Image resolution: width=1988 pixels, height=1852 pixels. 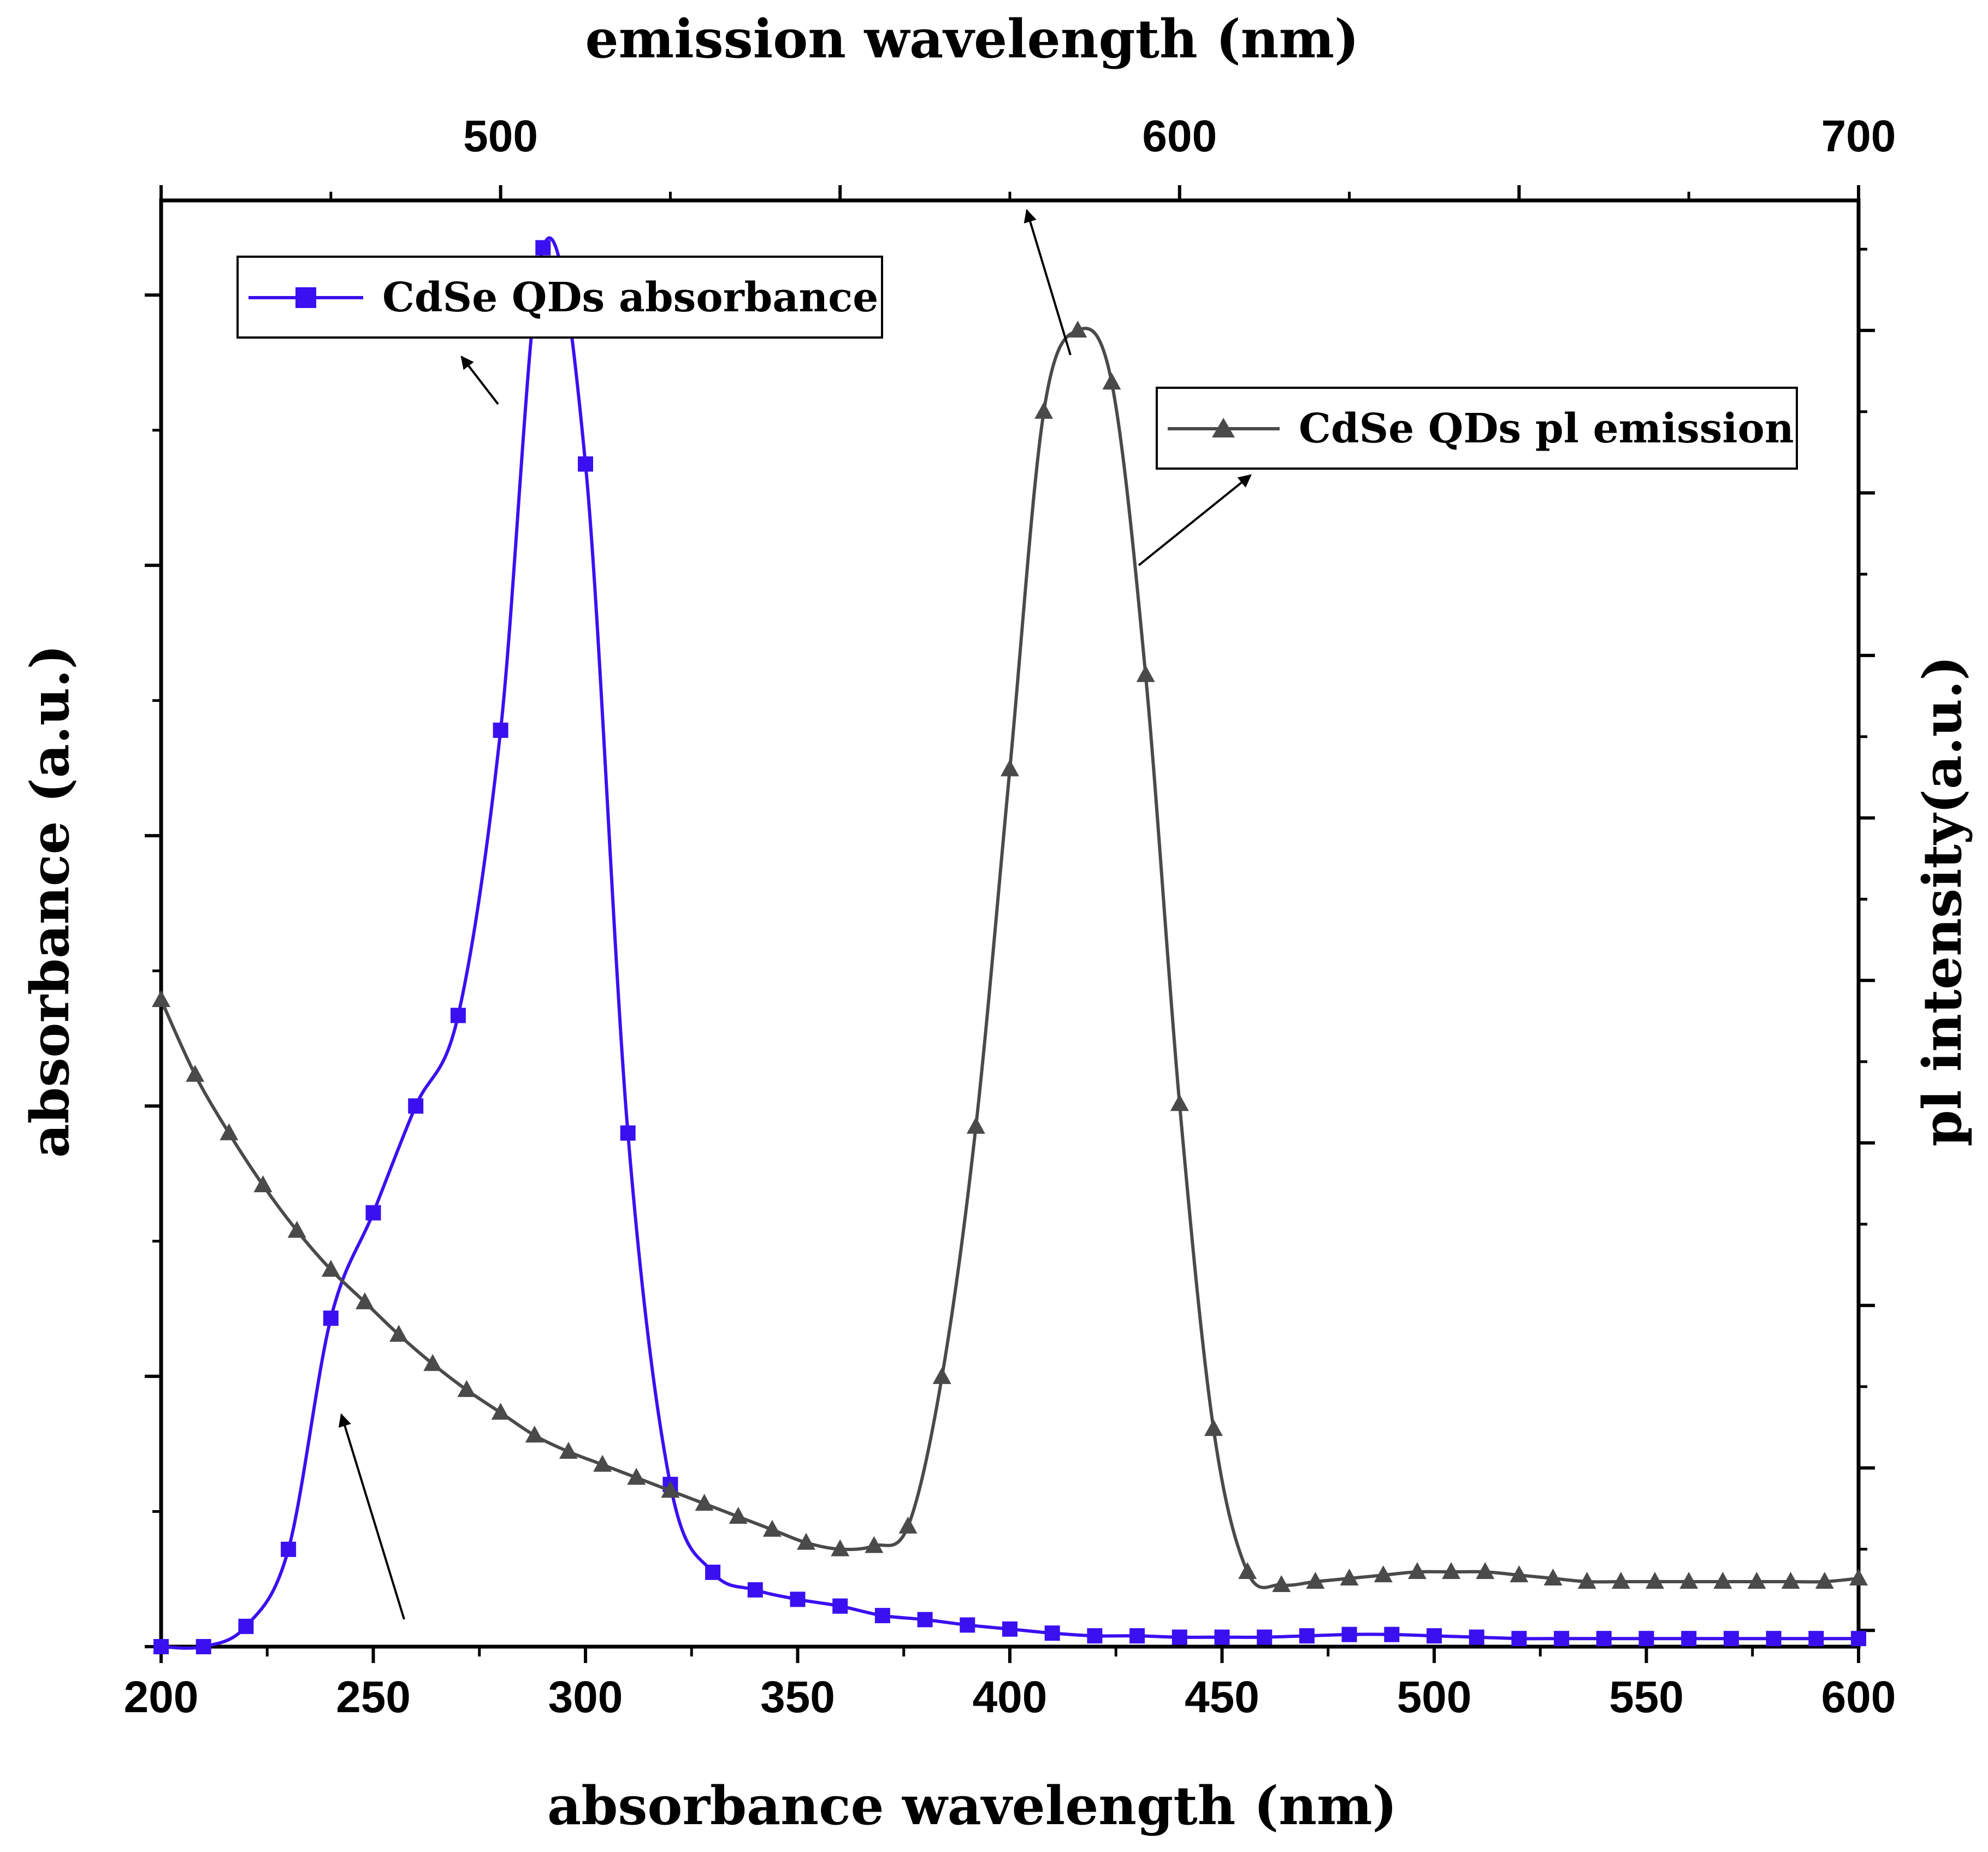 I want to click on bottom-tick-label: 500, so click(x=1434, y=1697).